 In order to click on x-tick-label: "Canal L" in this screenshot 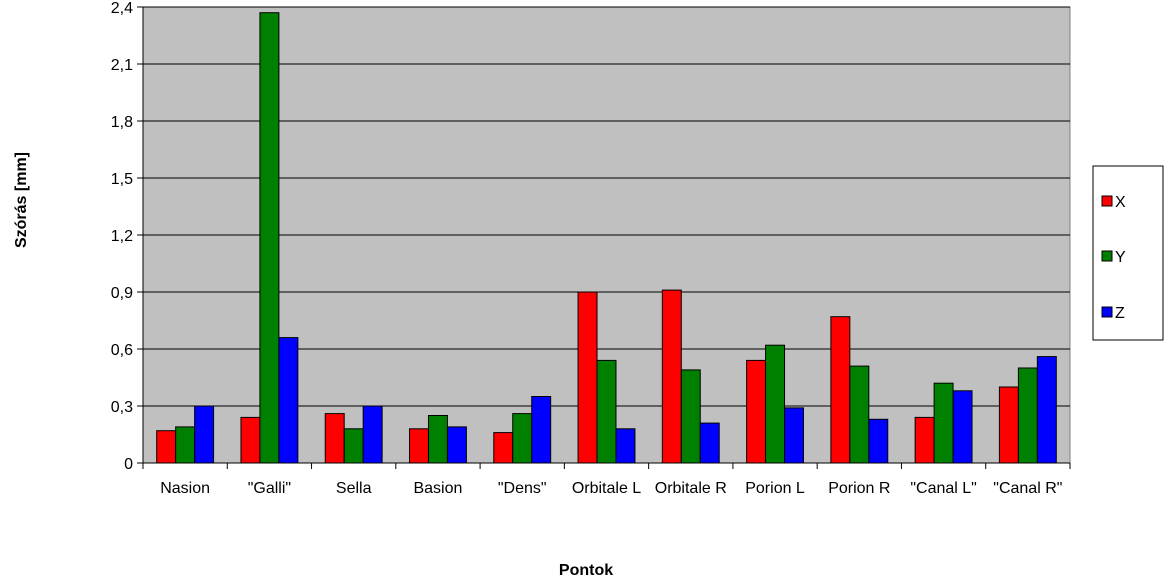, I will do `click(943, 488)`.